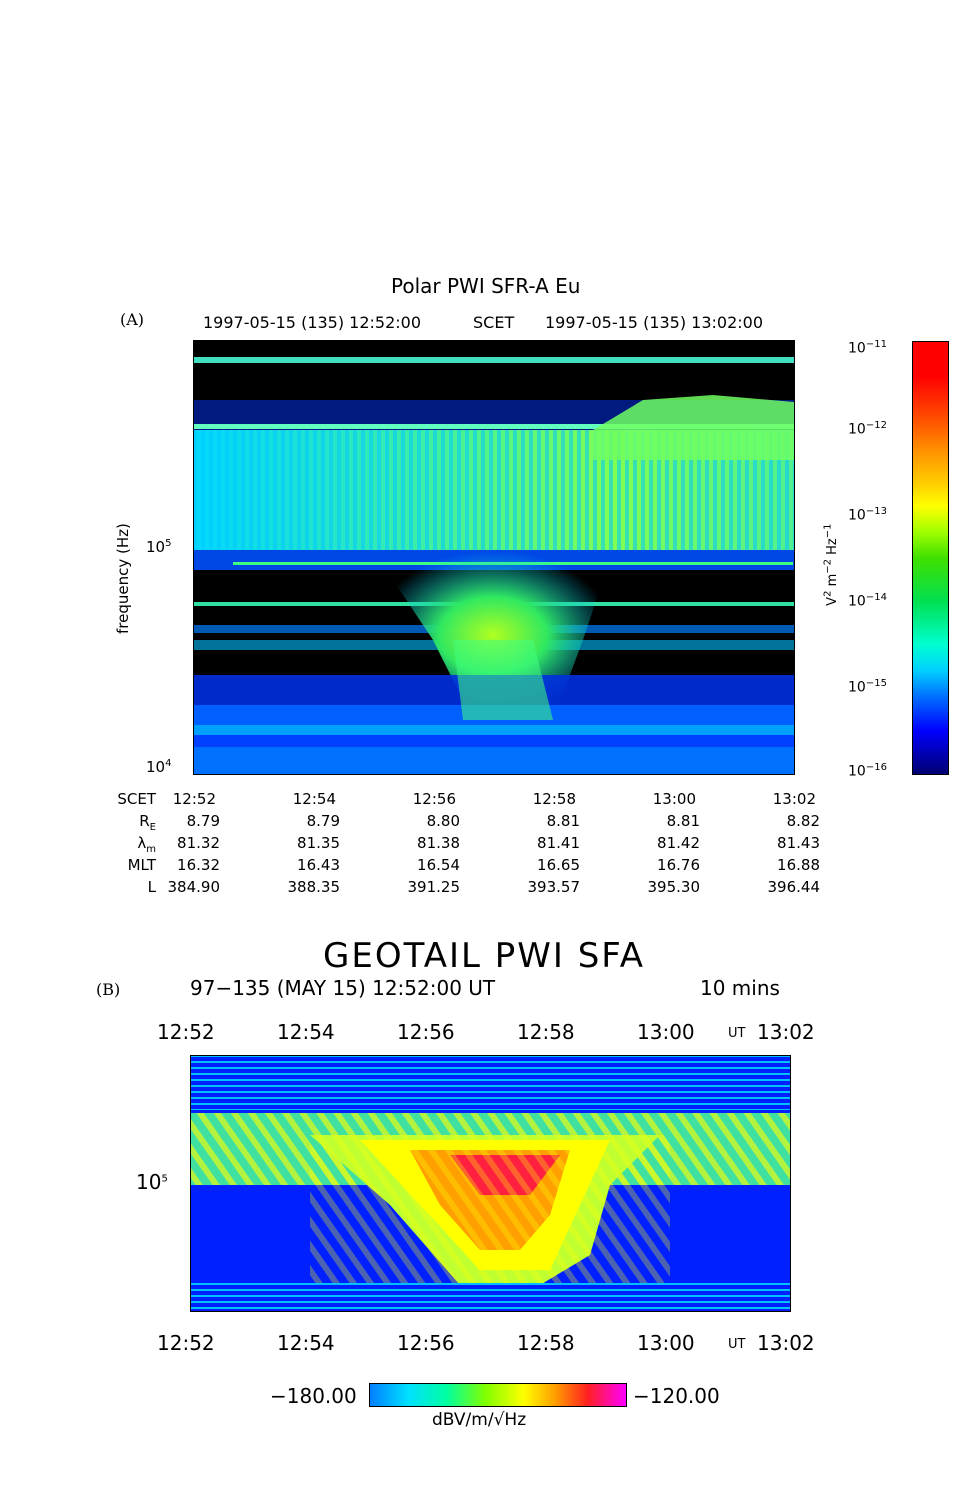  What do you see at coordinates (794, 799) in the screenshot?
I see `eph-scet-5: 13:02` at bounding box center [794, 799].